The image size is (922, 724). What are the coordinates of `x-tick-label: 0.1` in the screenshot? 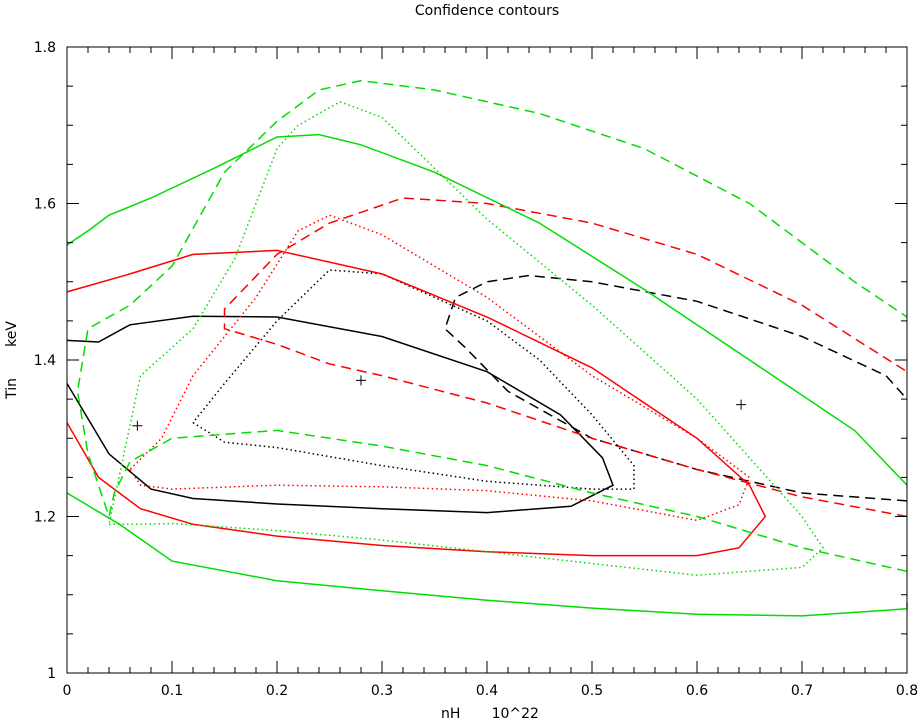 It's located at (172, 691).